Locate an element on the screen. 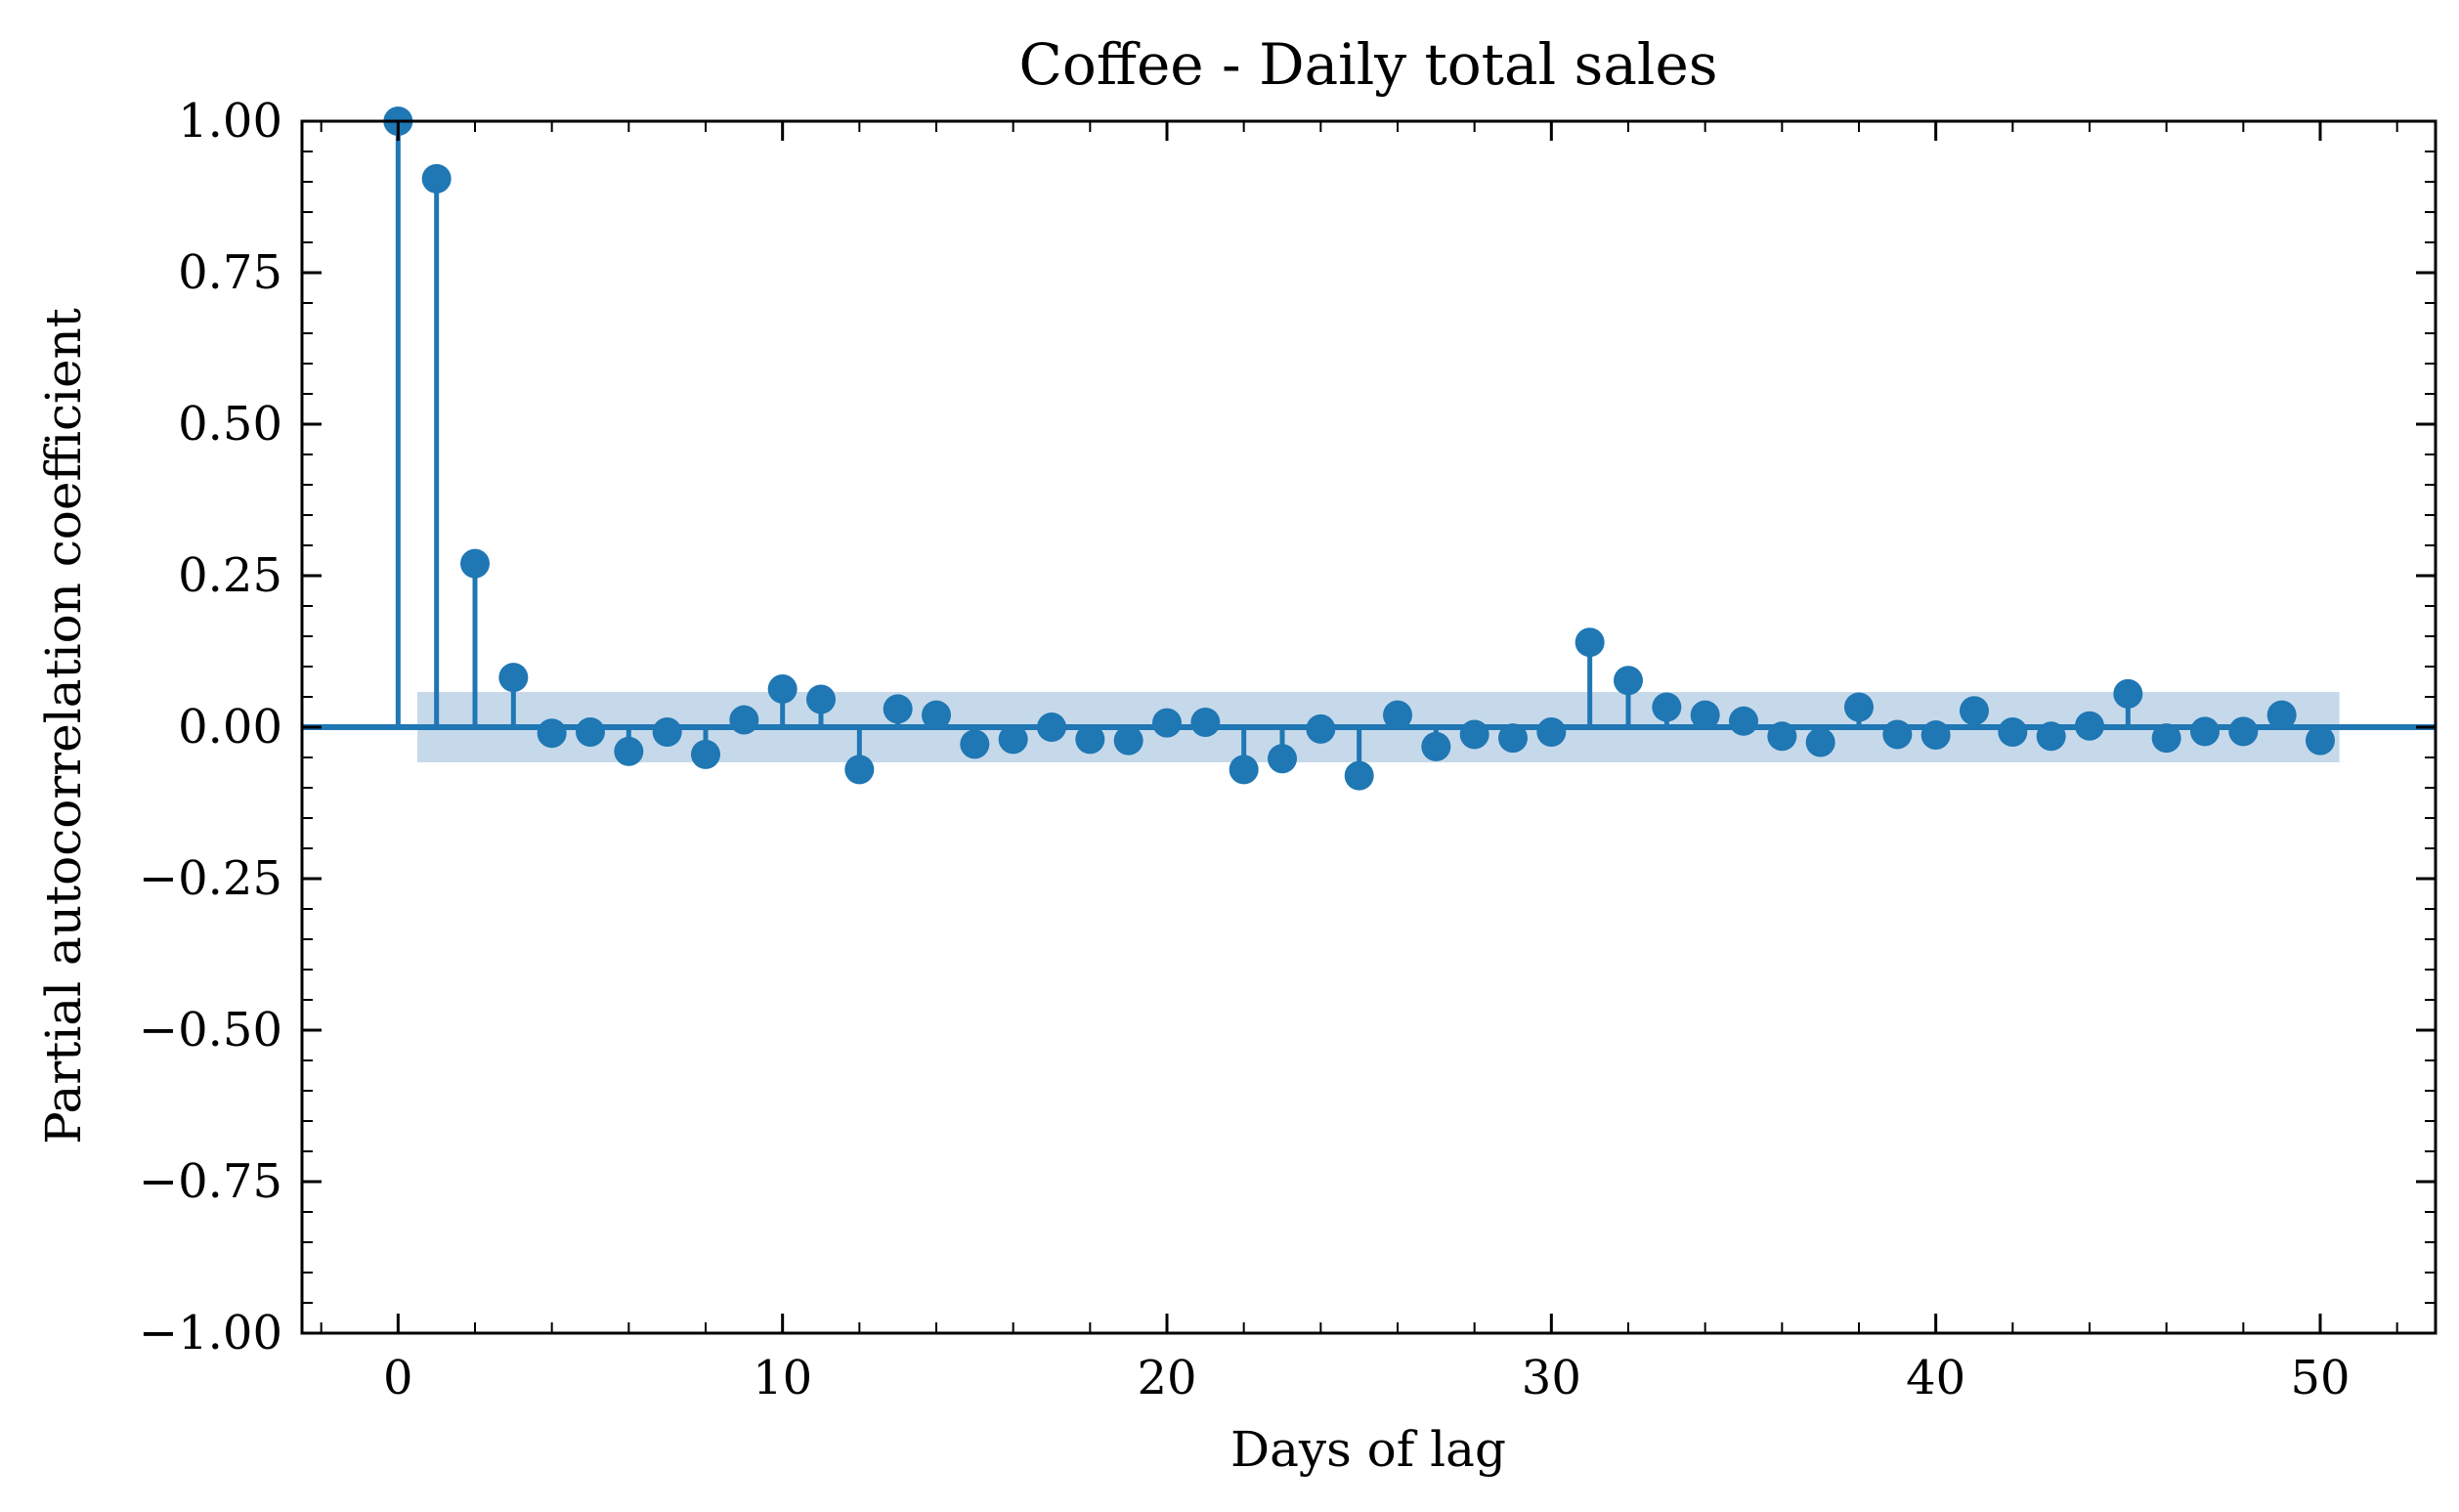  y-tick-label-8: 1.00 is located at coordinates (230, 121).